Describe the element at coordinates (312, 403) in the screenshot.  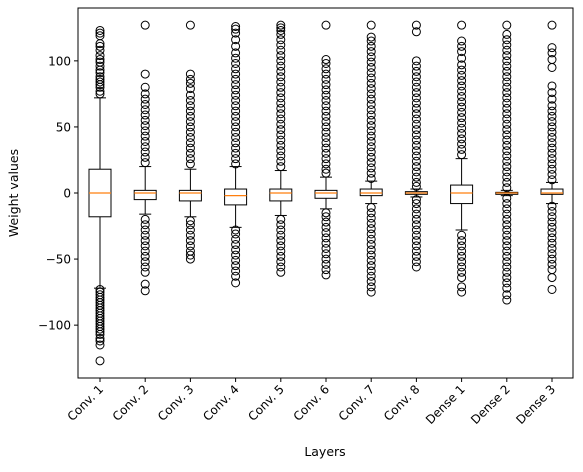
I see `x-tick-label: Conv. 6` at that location.